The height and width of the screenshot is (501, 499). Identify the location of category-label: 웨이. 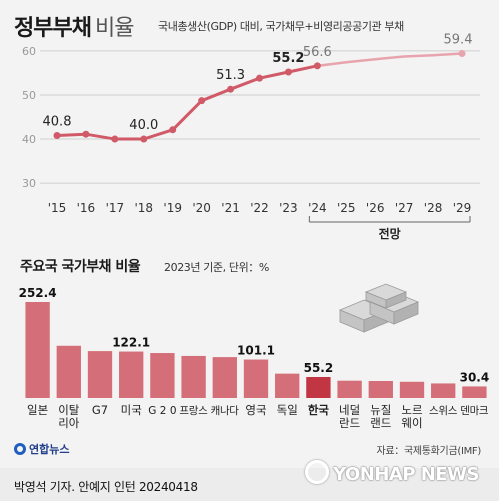
(411, 423).